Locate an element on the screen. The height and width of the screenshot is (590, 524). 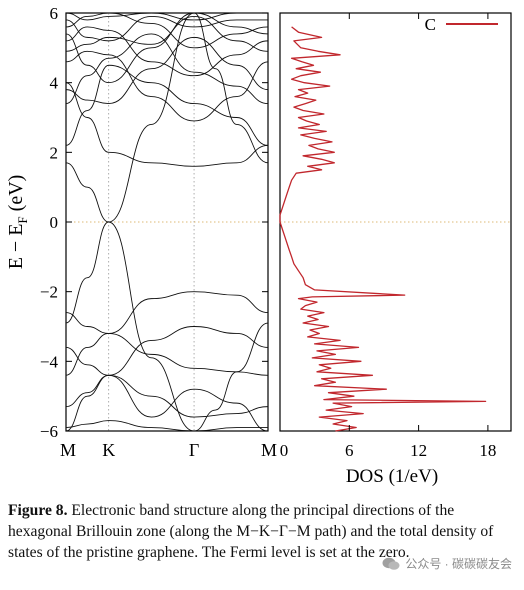
dos-x-tick-label: 6 is located at coordinates (349, 450).